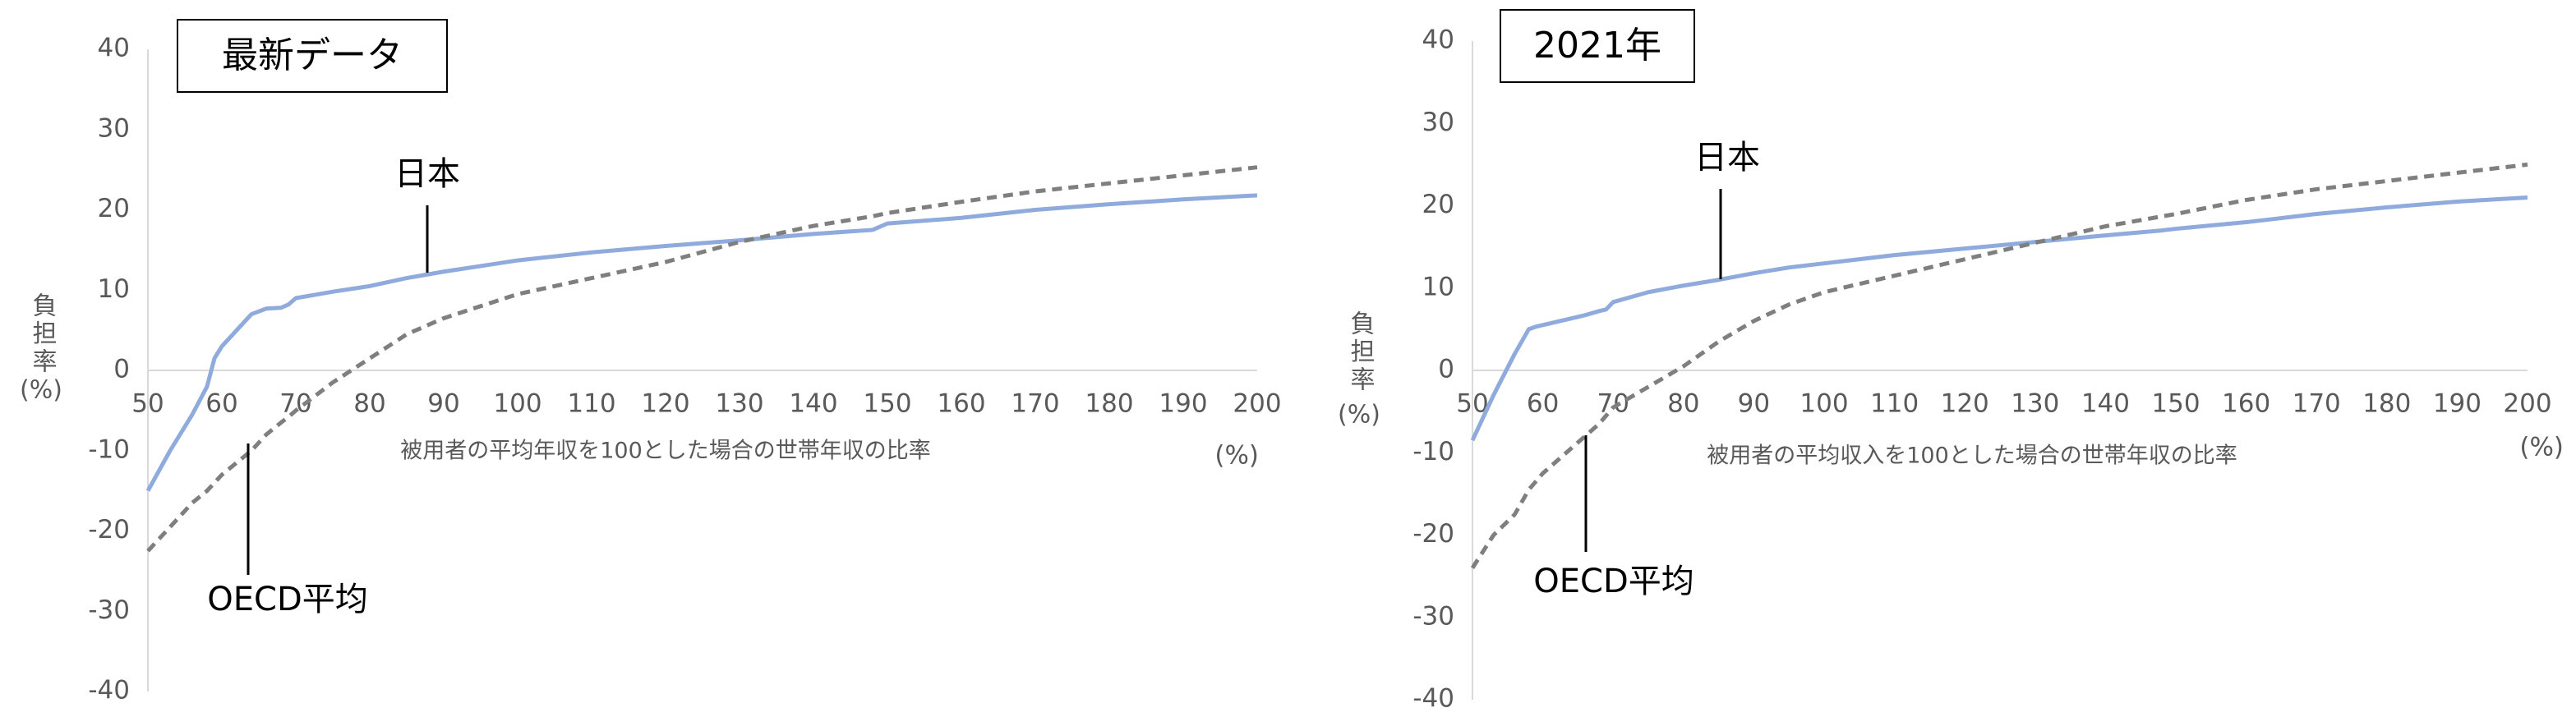 The height and width of the screenshot is (726, 2576). I want to click on chart-title: 2021年, so click(1597, 46).